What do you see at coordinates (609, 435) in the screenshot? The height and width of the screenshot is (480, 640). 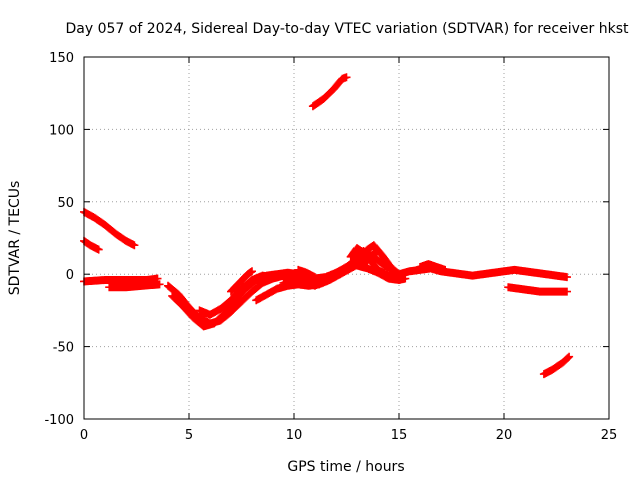 I see `x-tick-label: 25` at bounding box center [609, 435].